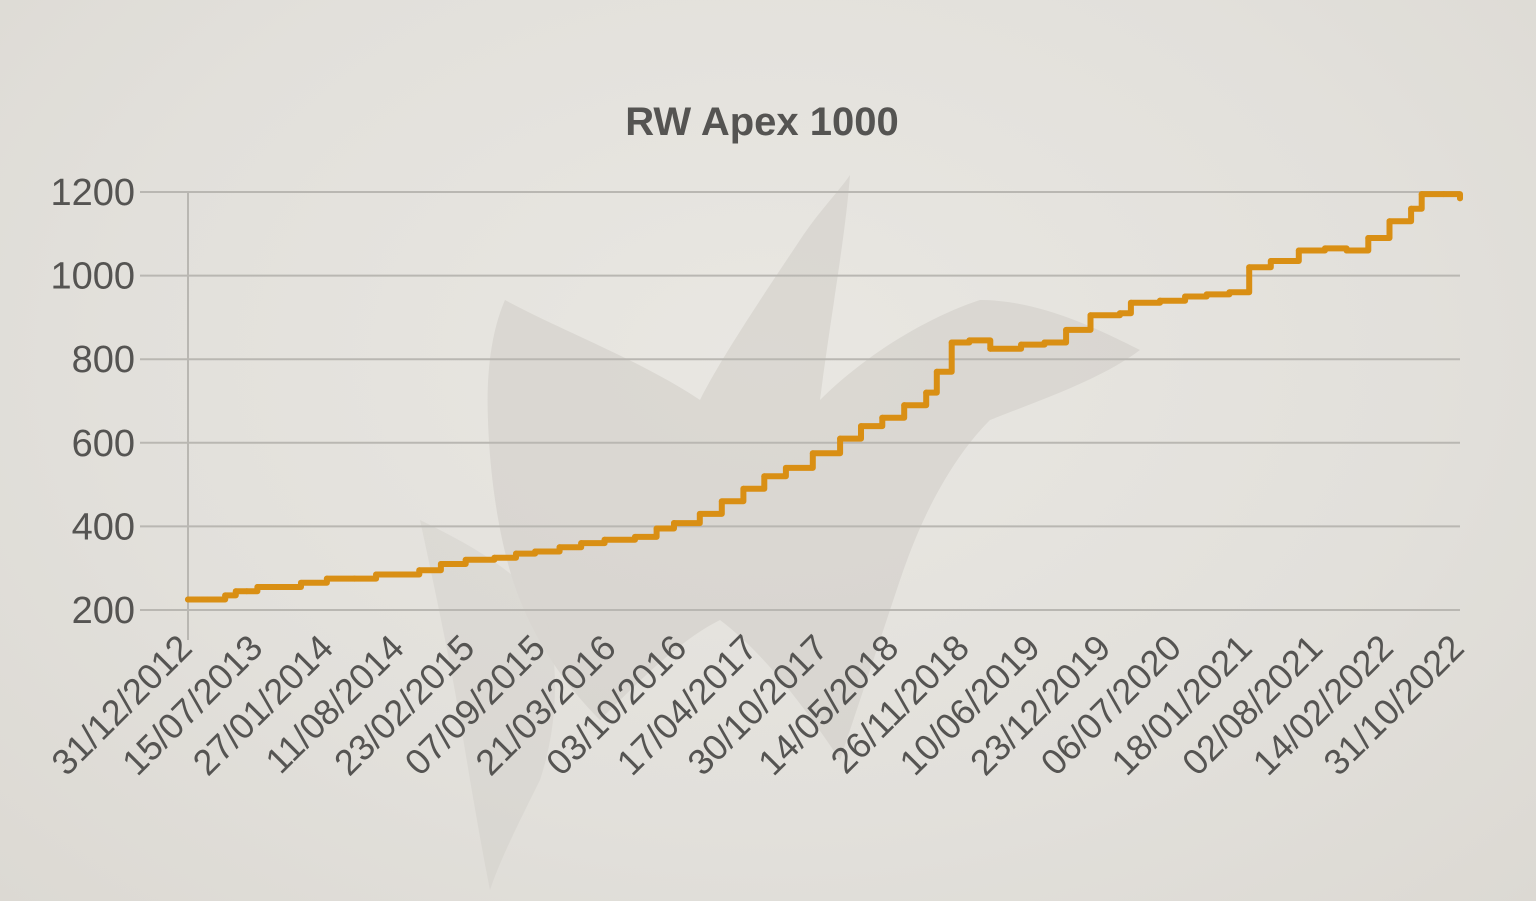 Image resolution: width=1536 pixels, height=901 pixels. Describe the element at coordinates (761, 122) in the screenshot. I see `chart-title: RW Apex 1000` at that location.